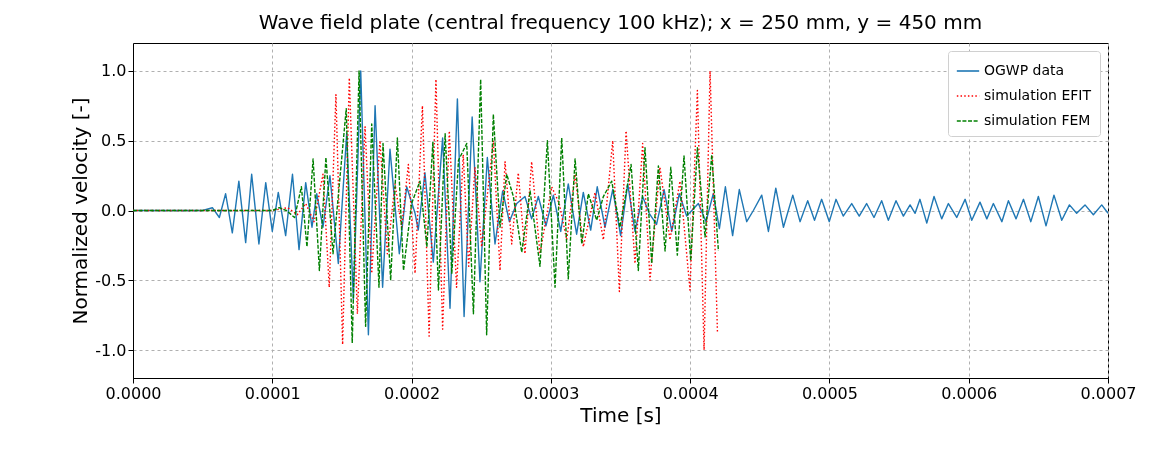 The image size is (1174, 452). Describe the element at coordinates (412, 393) in the screenshot. I see `x-tick-label: 0.0002` at that location.